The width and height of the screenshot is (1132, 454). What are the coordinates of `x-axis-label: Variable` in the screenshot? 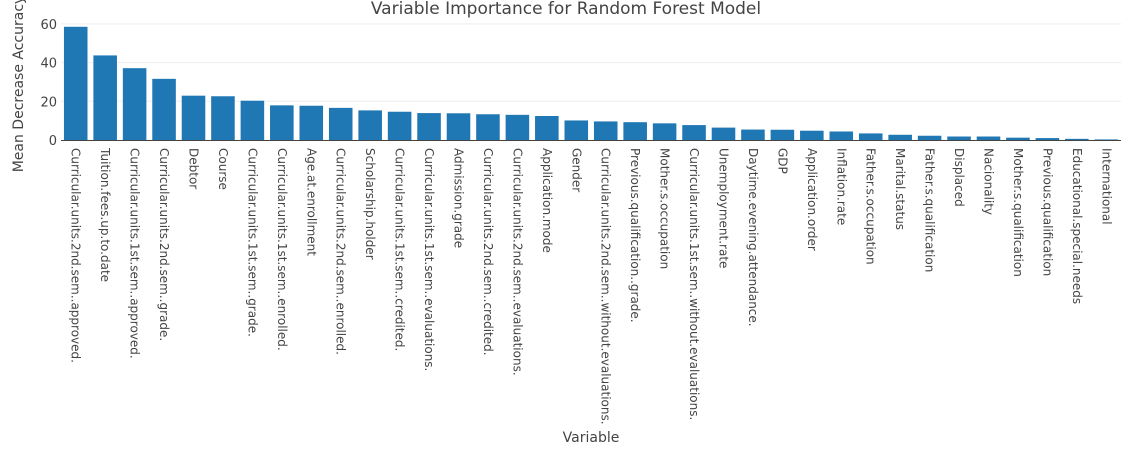 It's located at (591, 438).